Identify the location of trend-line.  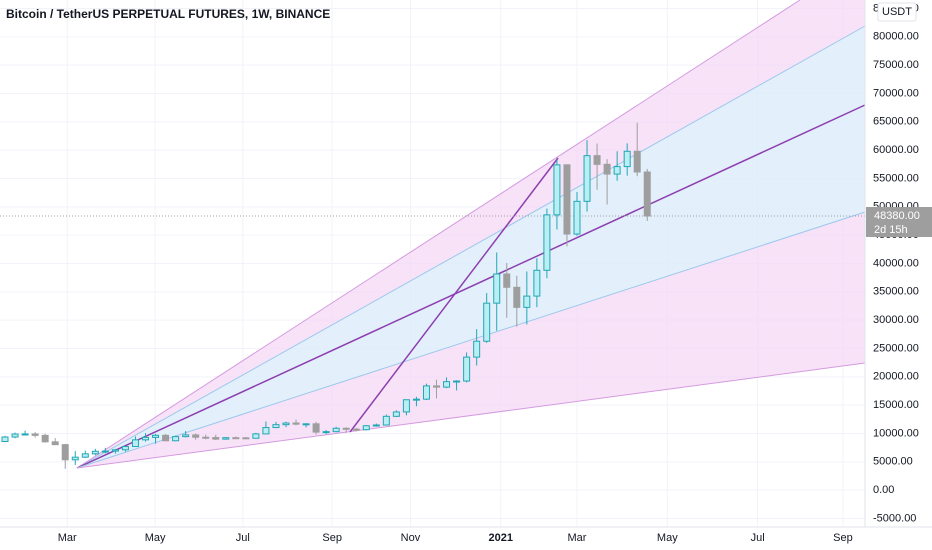
(454, 295).